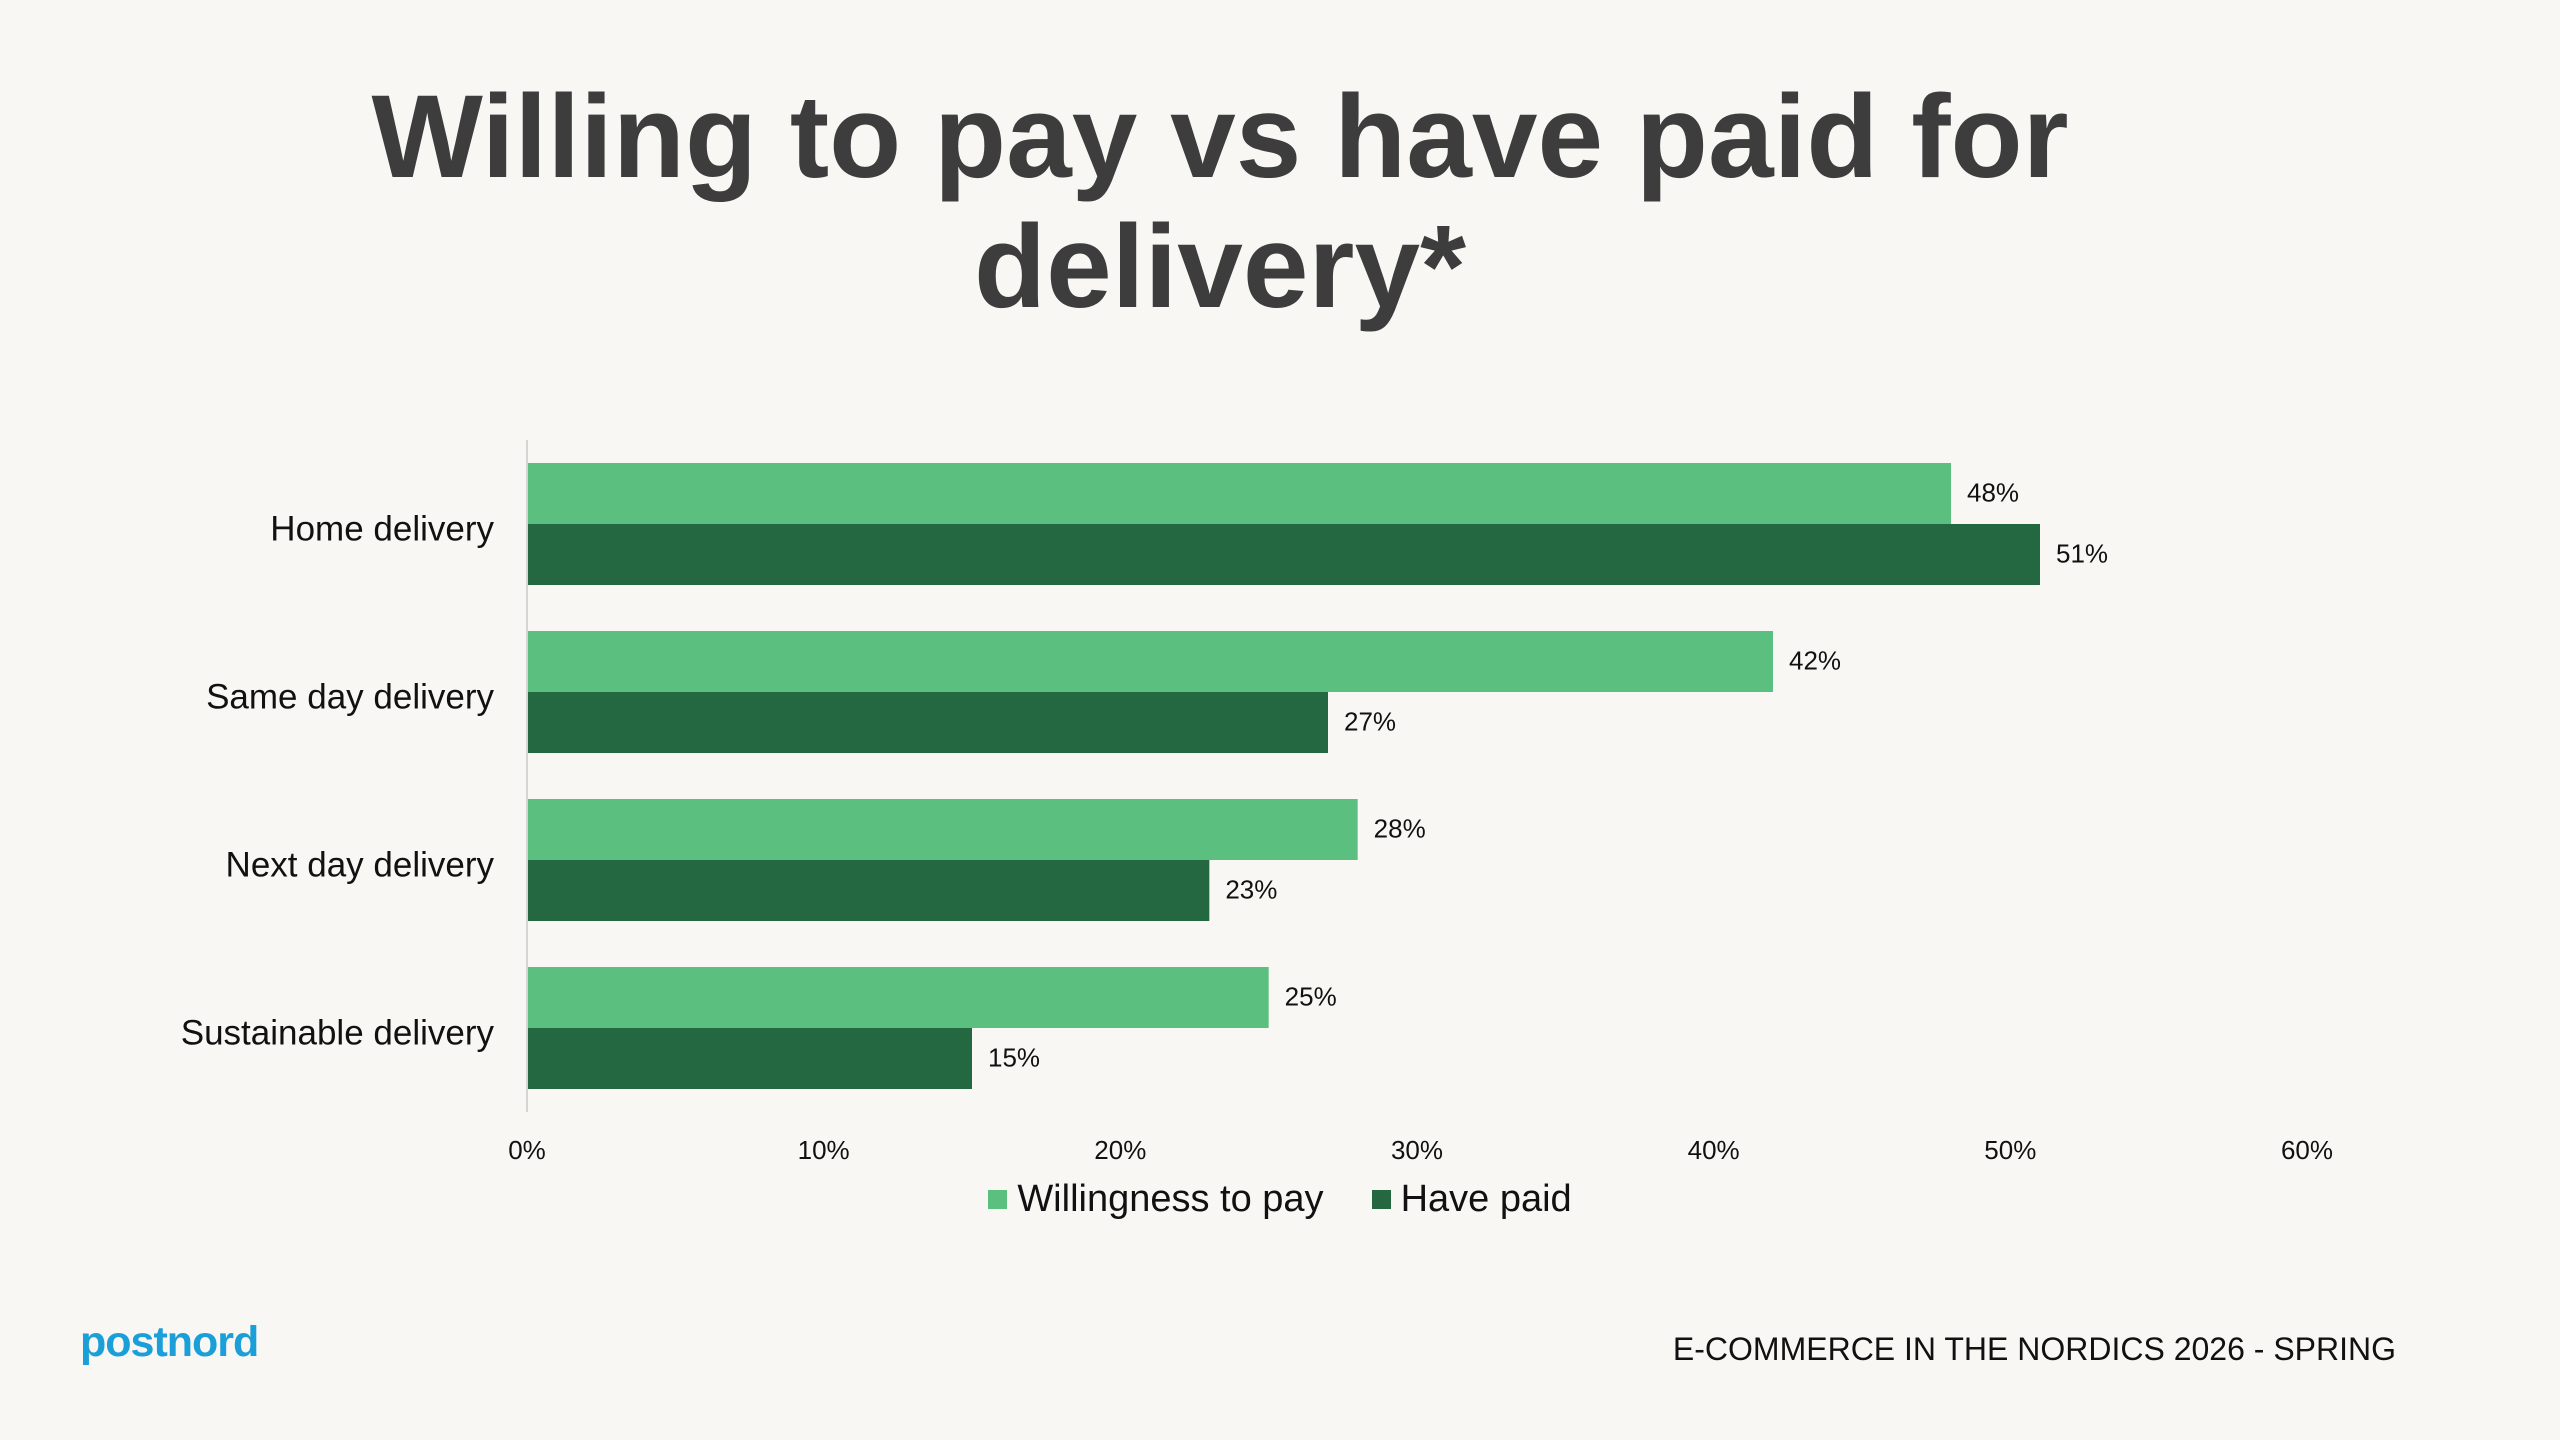 The width and height of the screenshot is (2560, 1440). Describe the element at coordinates (942, 829) in the screenshot. I see `bar-next-day-delivery-willingness-to-pay` at that location.